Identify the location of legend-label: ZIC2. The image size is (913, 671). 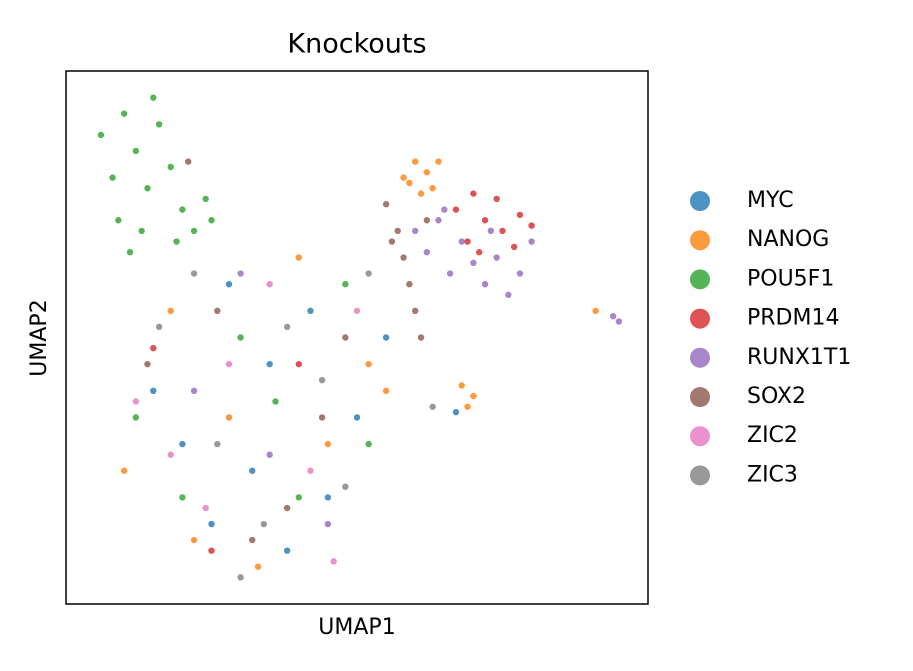
(772, 435).